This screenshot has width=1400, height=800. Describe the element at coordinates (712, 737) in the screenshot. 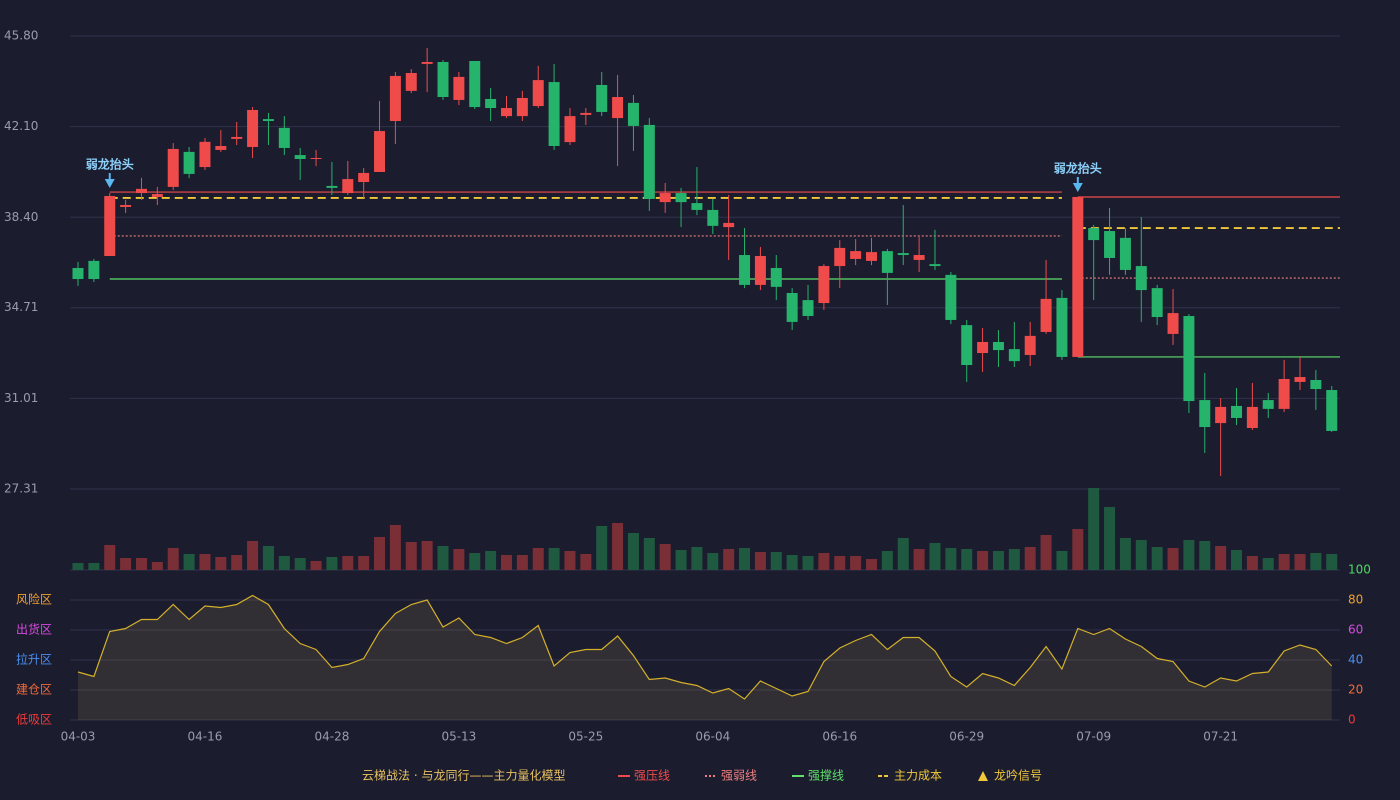

I see `x-tick-label: 06-04` at that location.